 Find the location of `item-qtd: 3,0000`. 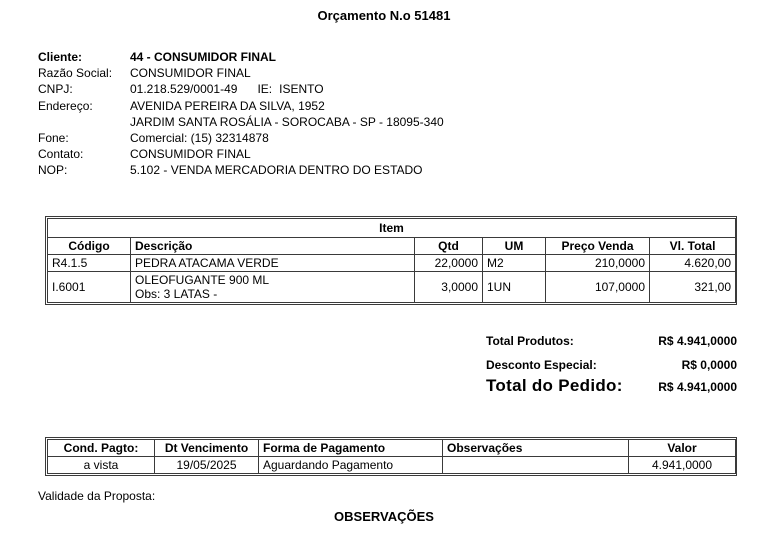

item-qtd: 3,0000 is located at coordinates (448, 287).